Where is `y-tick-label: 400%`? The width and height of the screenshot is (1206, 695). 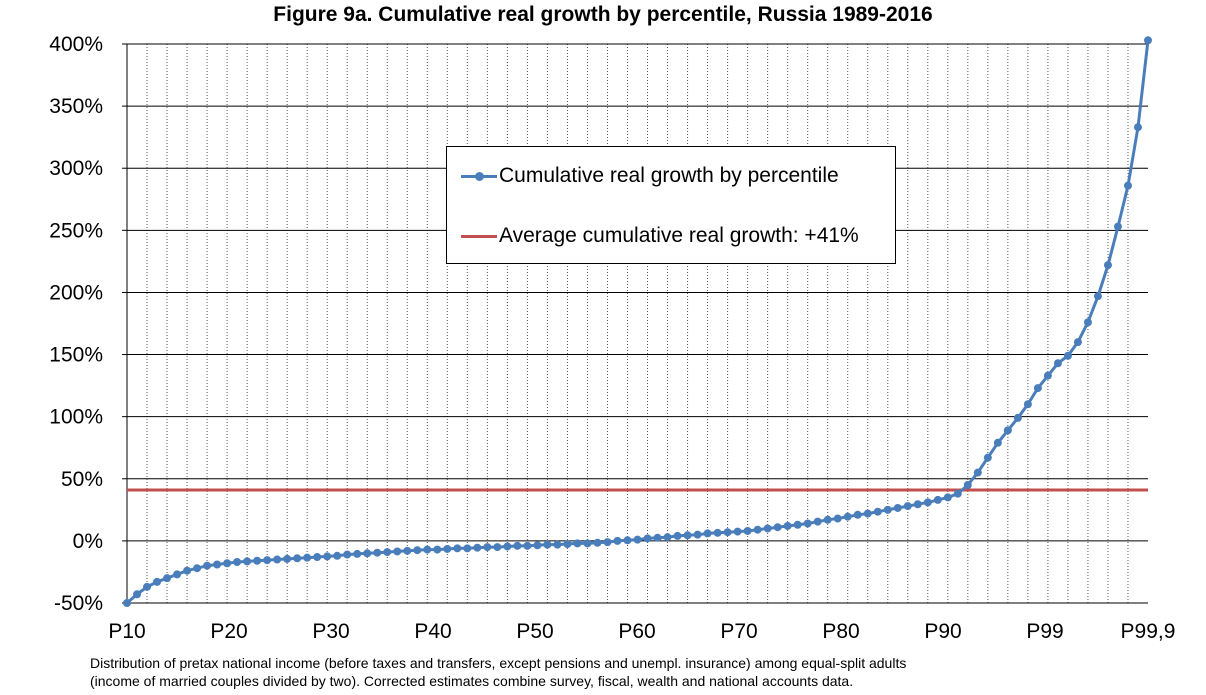
y-tick-label: 400% is located at coordinates (76, 44).